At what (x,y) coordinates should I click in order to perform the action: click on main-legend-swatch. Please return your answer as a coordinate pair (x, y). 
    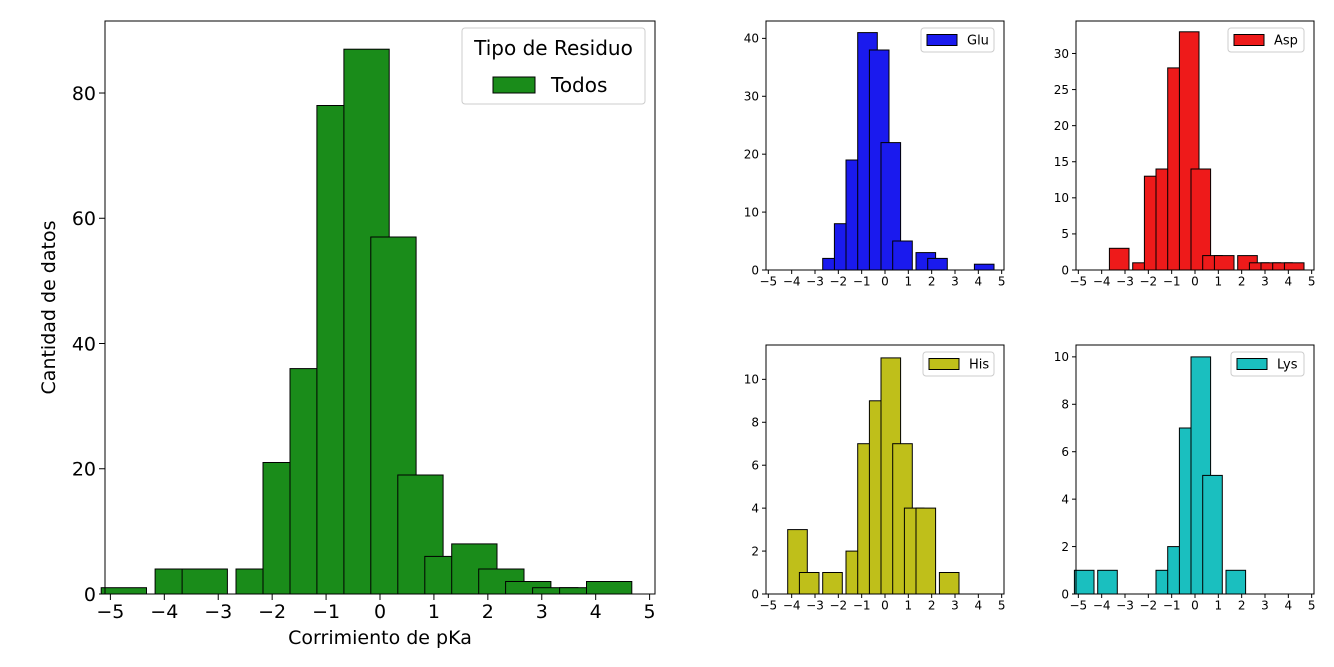
    Looking at the image, I should click on (514, 85).